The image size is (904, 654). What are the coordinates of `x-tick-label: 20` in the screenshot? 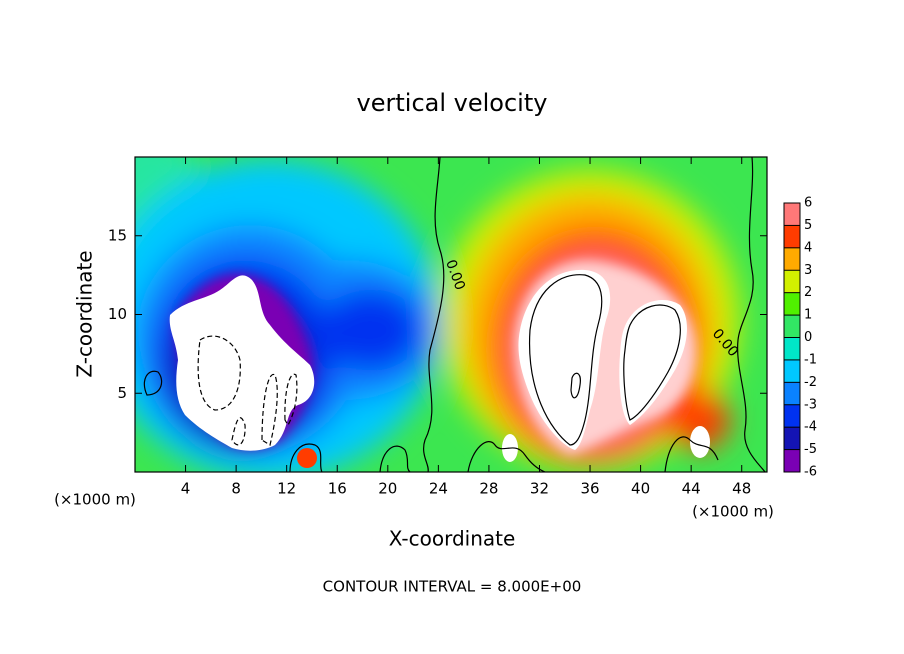 It's located at (387, 489).